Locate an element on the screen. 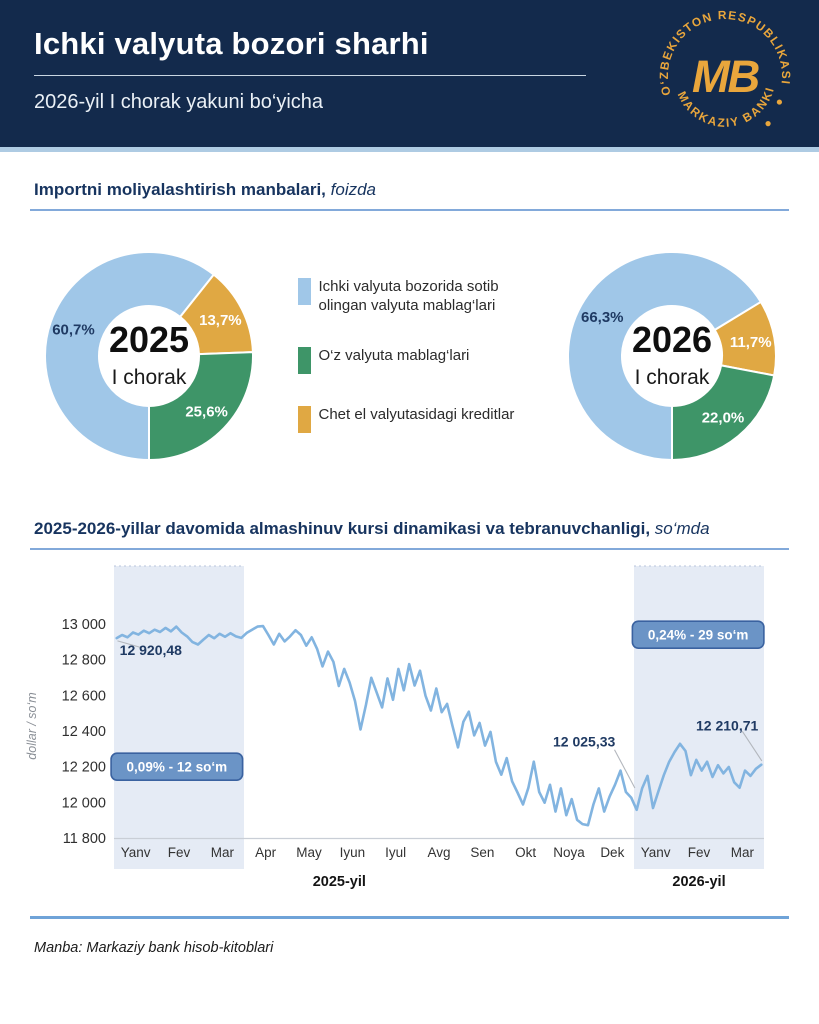 The image size is (819, 1024). x-axis-month-label: May is located at coordinates (309, 852).